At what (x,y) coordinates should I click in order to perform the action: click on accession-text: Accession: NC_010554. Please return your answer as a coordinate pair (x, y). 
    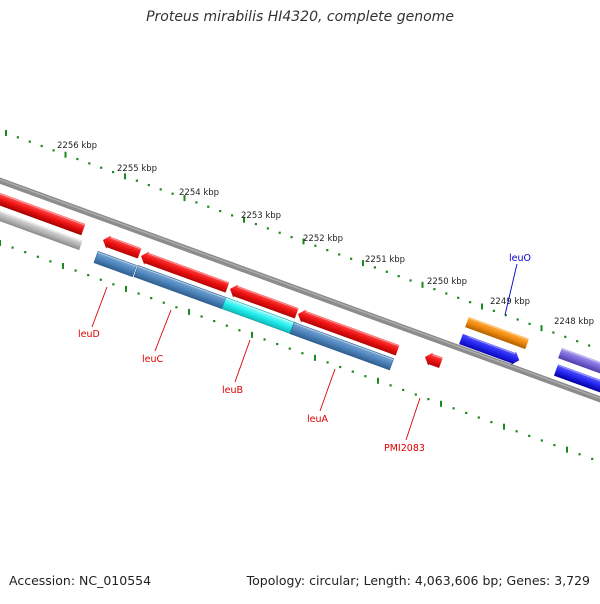
    Looking at the image, I should click on (80, 580).